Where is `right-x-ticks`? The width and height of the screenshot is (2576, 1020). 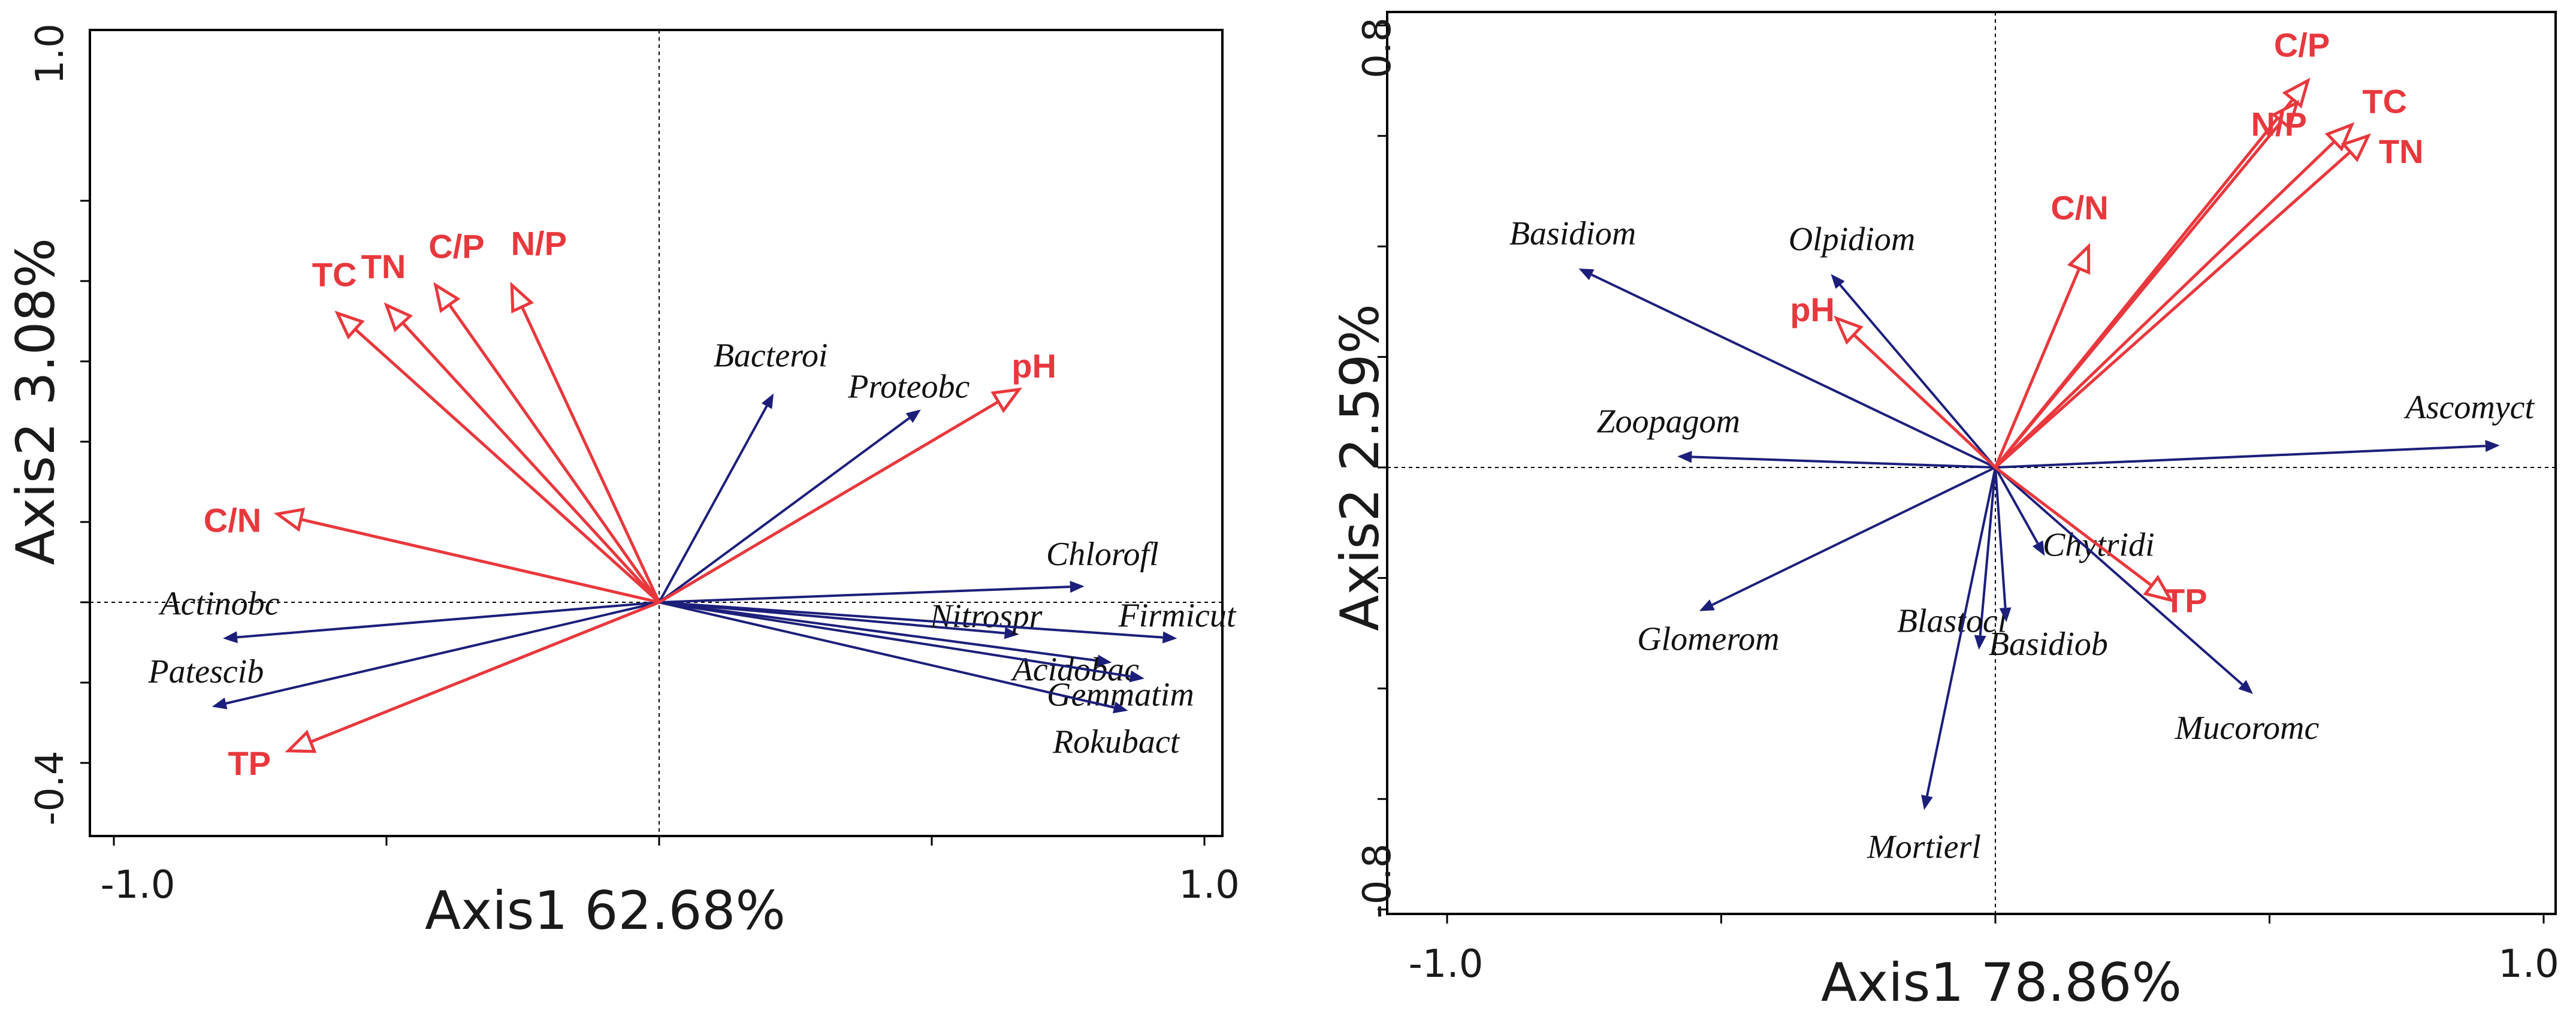 right-x-ticks is located at coordinates (1996, 919).